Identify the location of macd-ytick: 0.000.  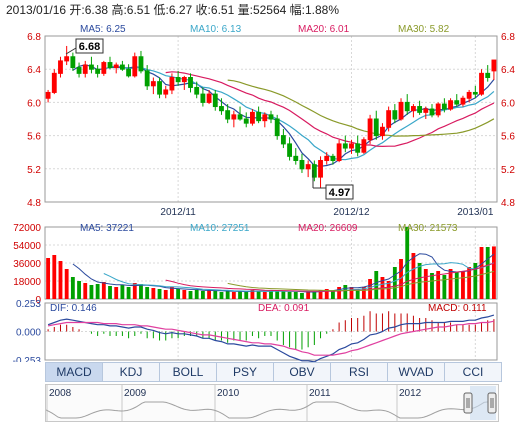
(28, 333).